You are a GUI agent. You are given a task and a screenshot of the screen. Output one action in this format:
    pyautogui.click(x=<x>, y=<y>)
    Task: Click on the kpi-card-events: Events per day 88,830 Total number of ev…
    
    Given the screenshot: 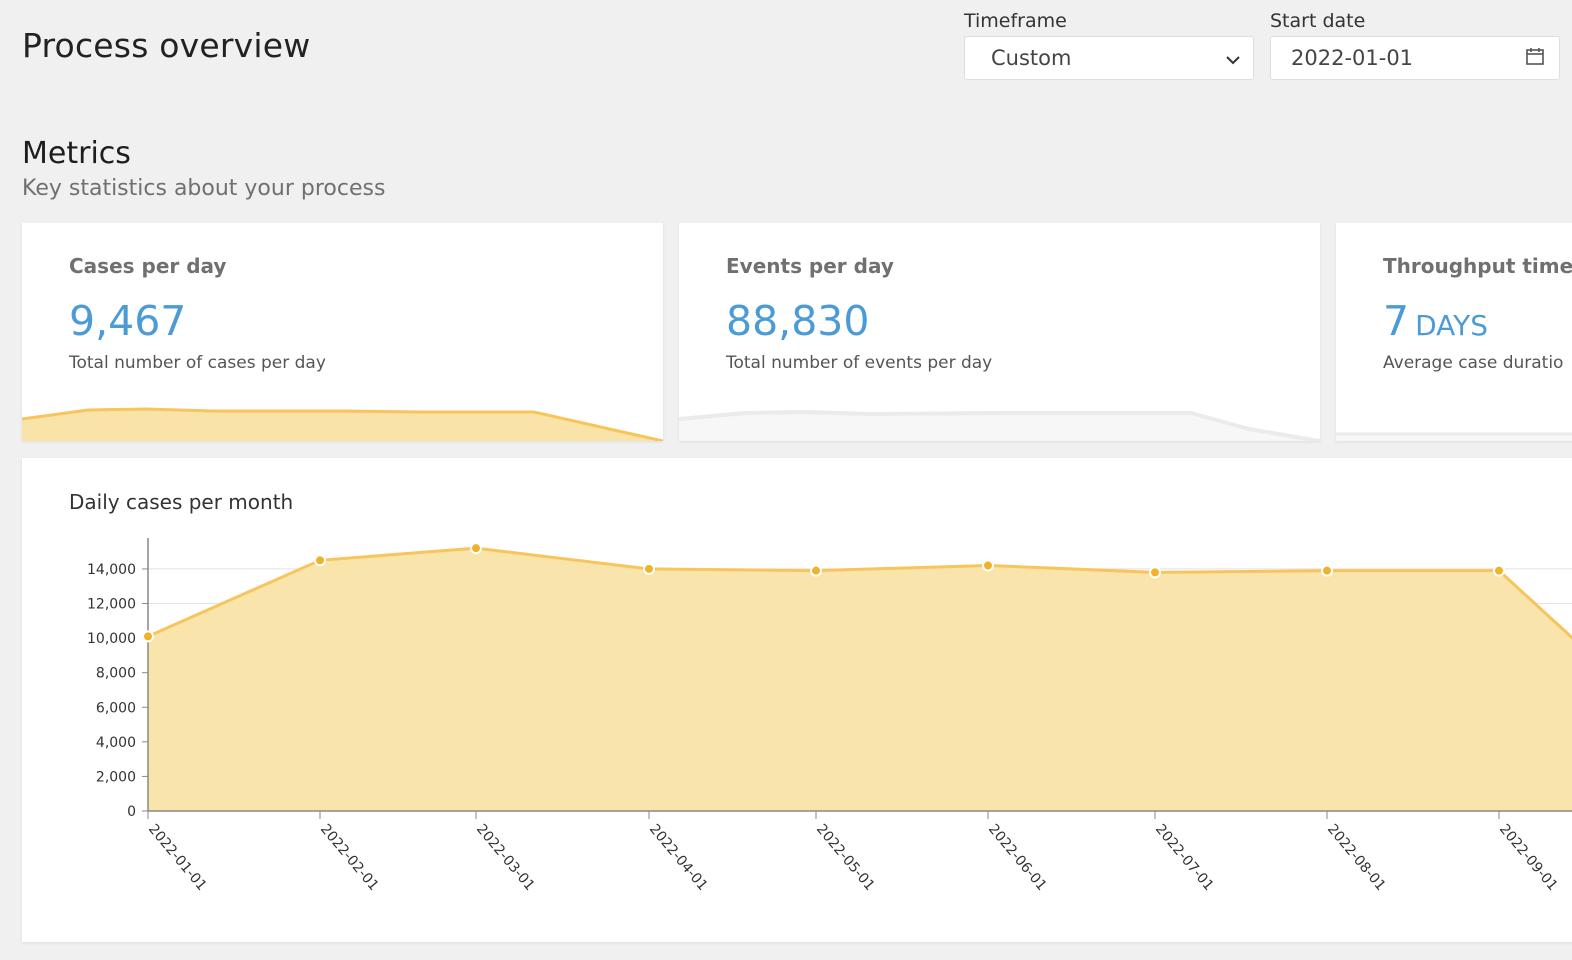 What is the action you would take?
    pyautogui.click(x=999, y=332)
    